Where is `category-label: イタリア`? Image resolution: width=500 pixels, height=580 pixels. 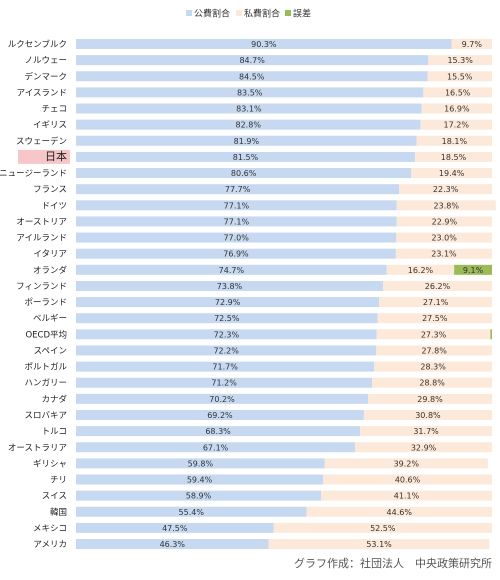 category-label: イタリア is located at coordinates (50, 255).